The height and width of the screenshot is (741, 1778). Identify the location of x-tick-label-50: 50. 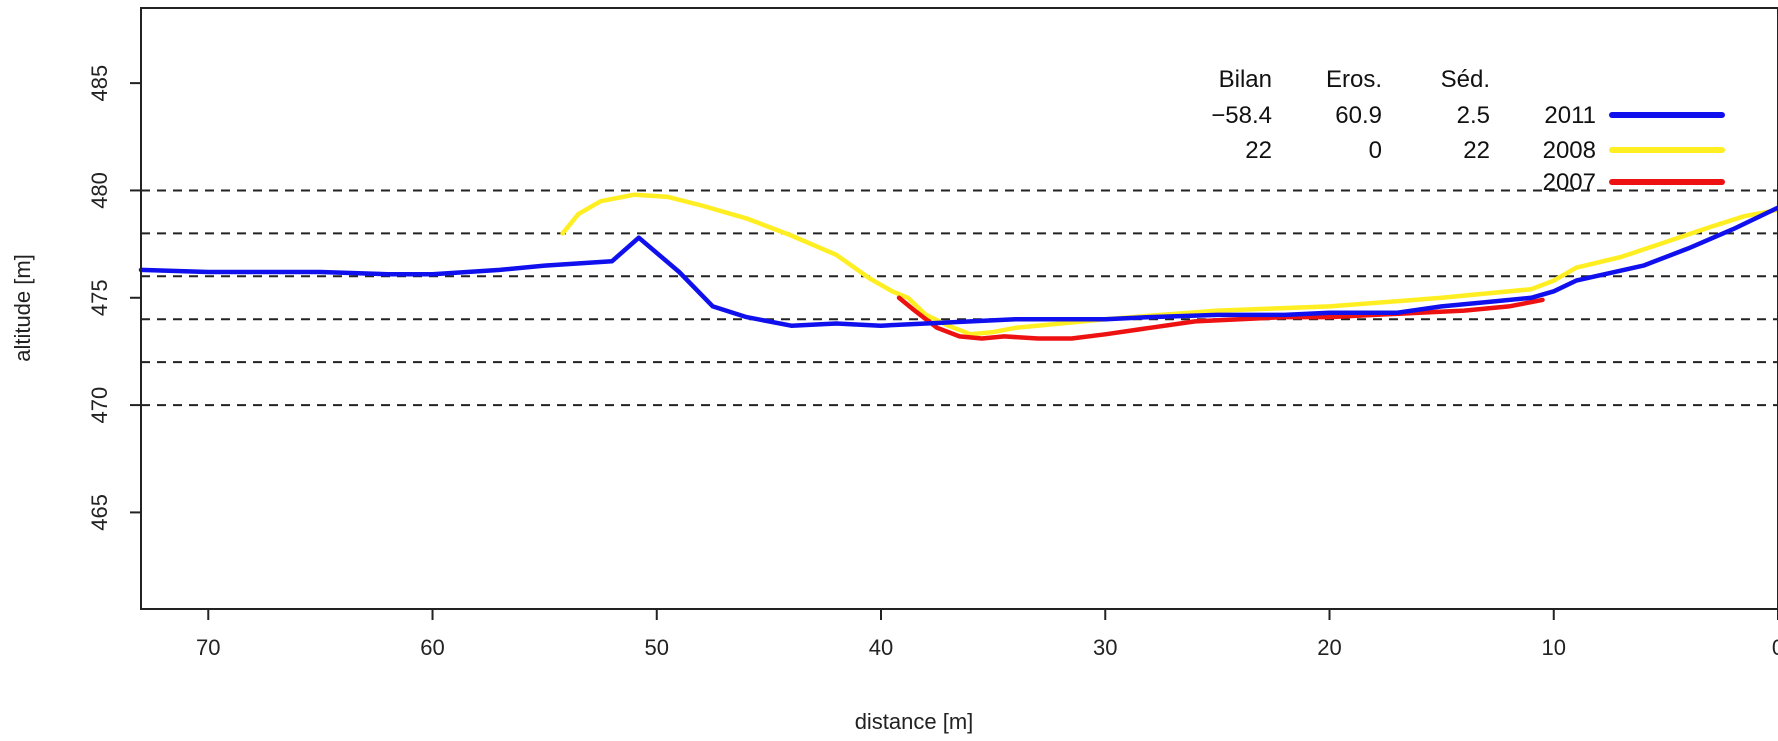
(657, 647).